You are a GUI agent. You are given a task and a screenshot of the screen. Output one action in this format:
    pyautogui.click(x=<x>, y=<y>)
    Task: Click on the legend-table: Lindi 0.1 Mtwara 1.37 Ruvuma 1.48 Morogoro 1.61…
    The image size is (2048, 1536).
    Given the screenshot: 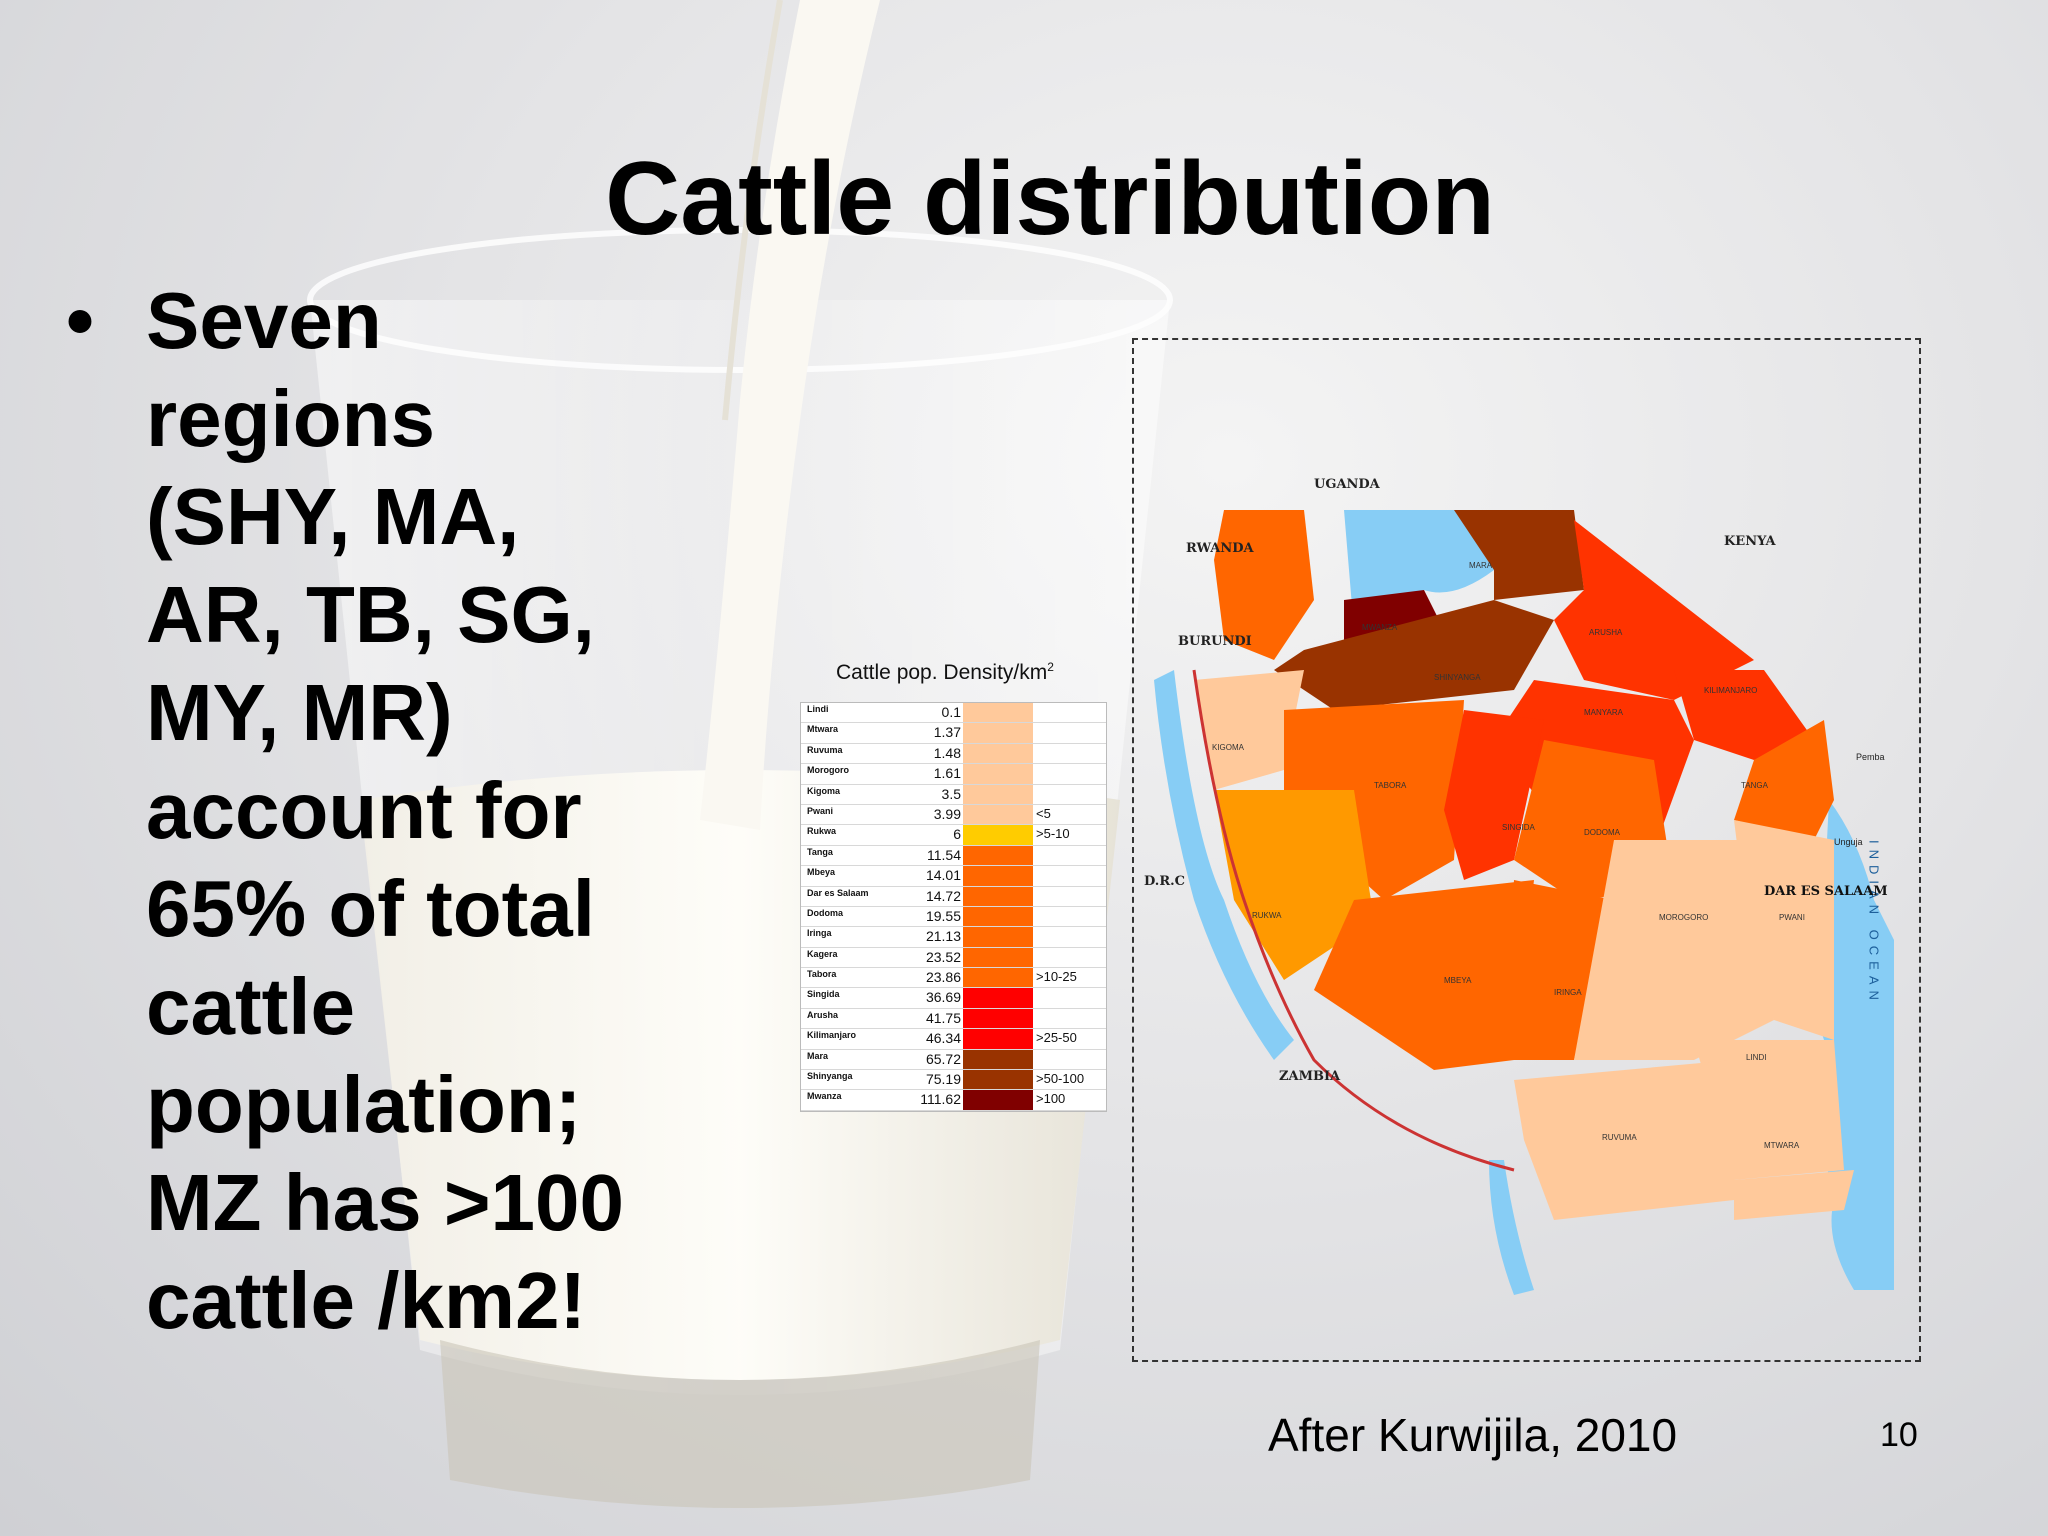 What is the action you would take?
    pyautogui.click(x=953, y=907)
    